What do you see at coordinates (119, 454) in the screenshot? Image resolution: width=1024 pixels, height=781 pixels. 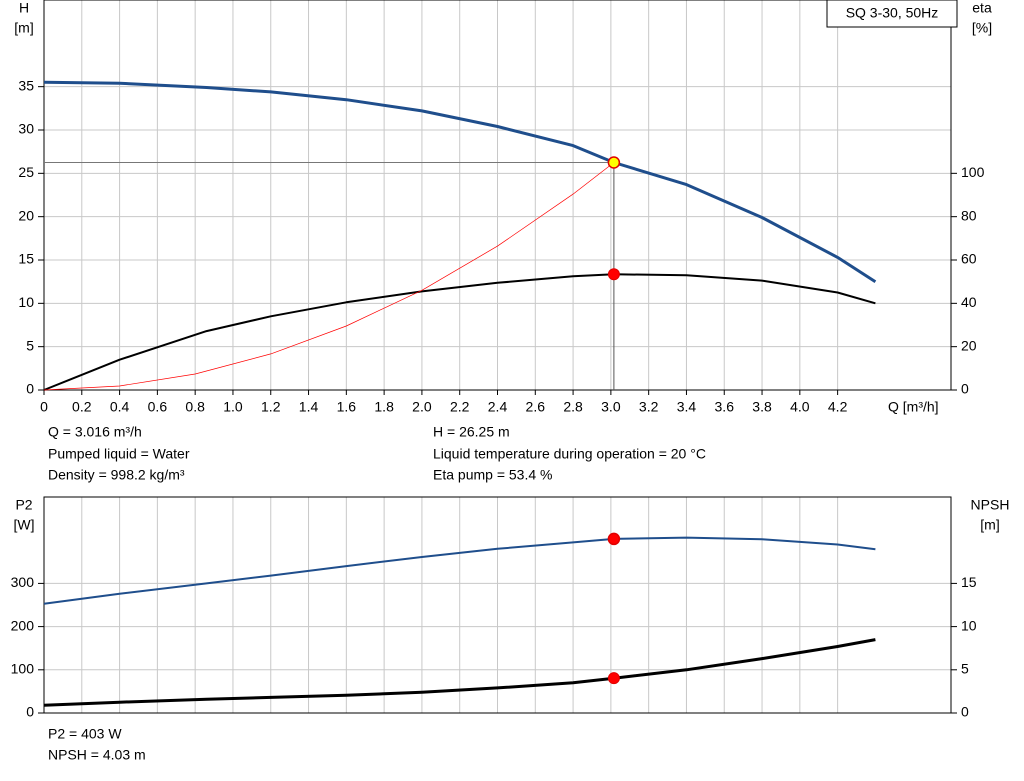 I see `info-text: Pumped liquid = Water` at bounding box center [119, 454].